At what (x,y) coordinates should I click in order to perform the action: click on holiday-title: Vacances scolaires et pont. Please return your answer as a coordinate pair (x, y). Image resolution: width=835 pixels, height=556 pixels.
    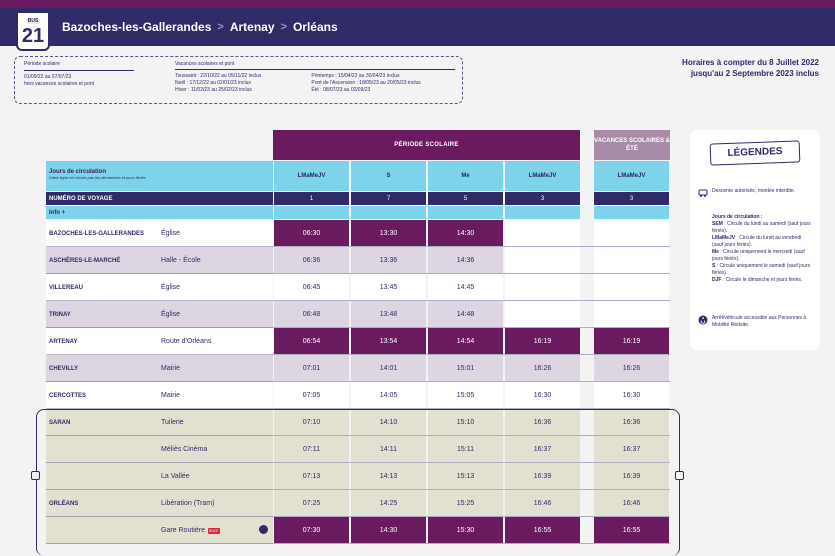
    Looking at the image, I should click on (315, 65).